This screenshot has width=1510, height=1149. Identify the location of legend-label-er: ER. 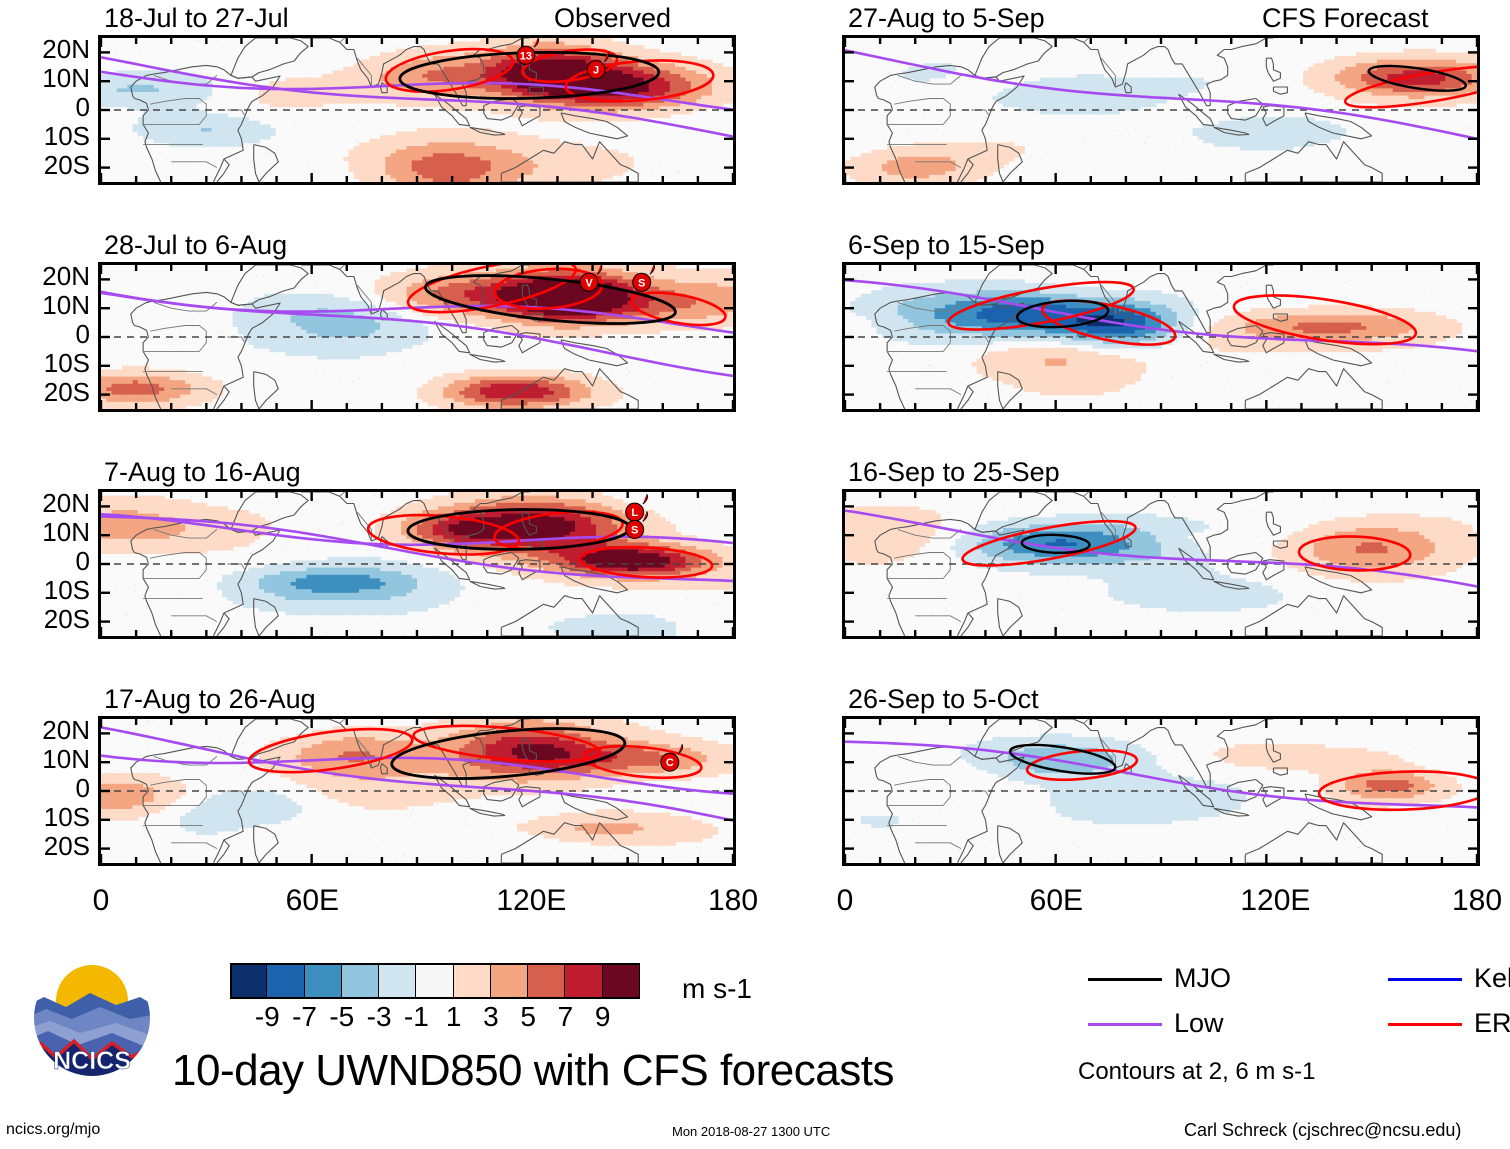
(1492, 1023).